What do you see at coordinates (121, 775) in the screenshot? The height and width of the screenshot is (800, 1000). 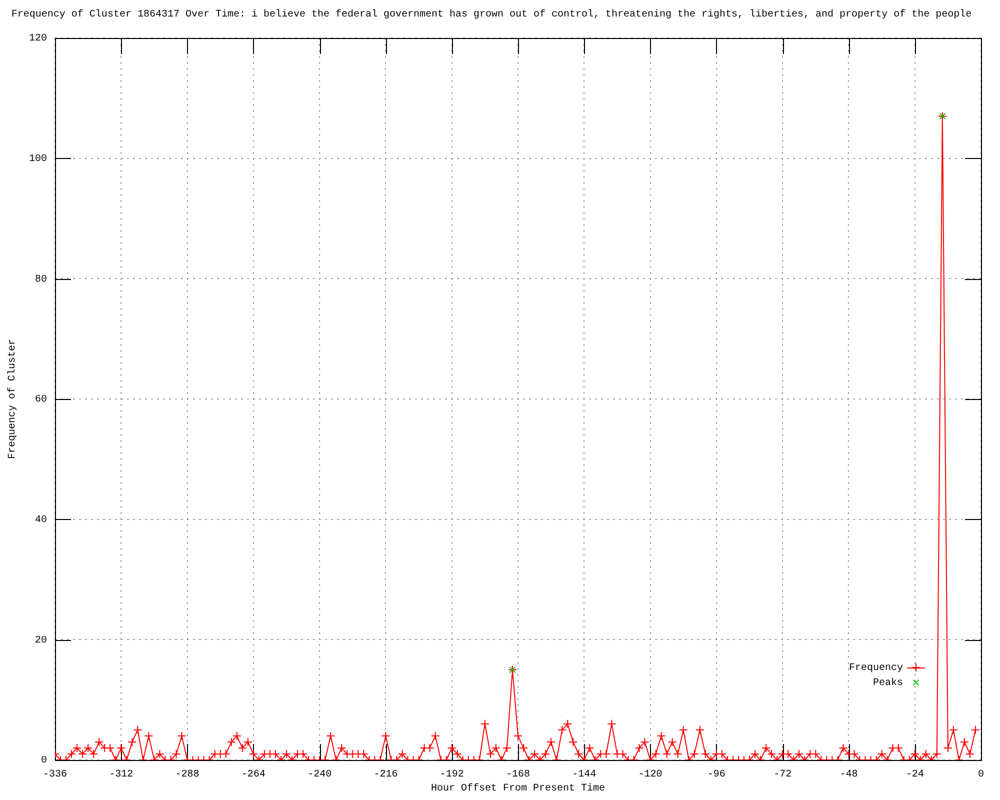 I see `x-tick-label: -312` at bounding box center [121, 775].